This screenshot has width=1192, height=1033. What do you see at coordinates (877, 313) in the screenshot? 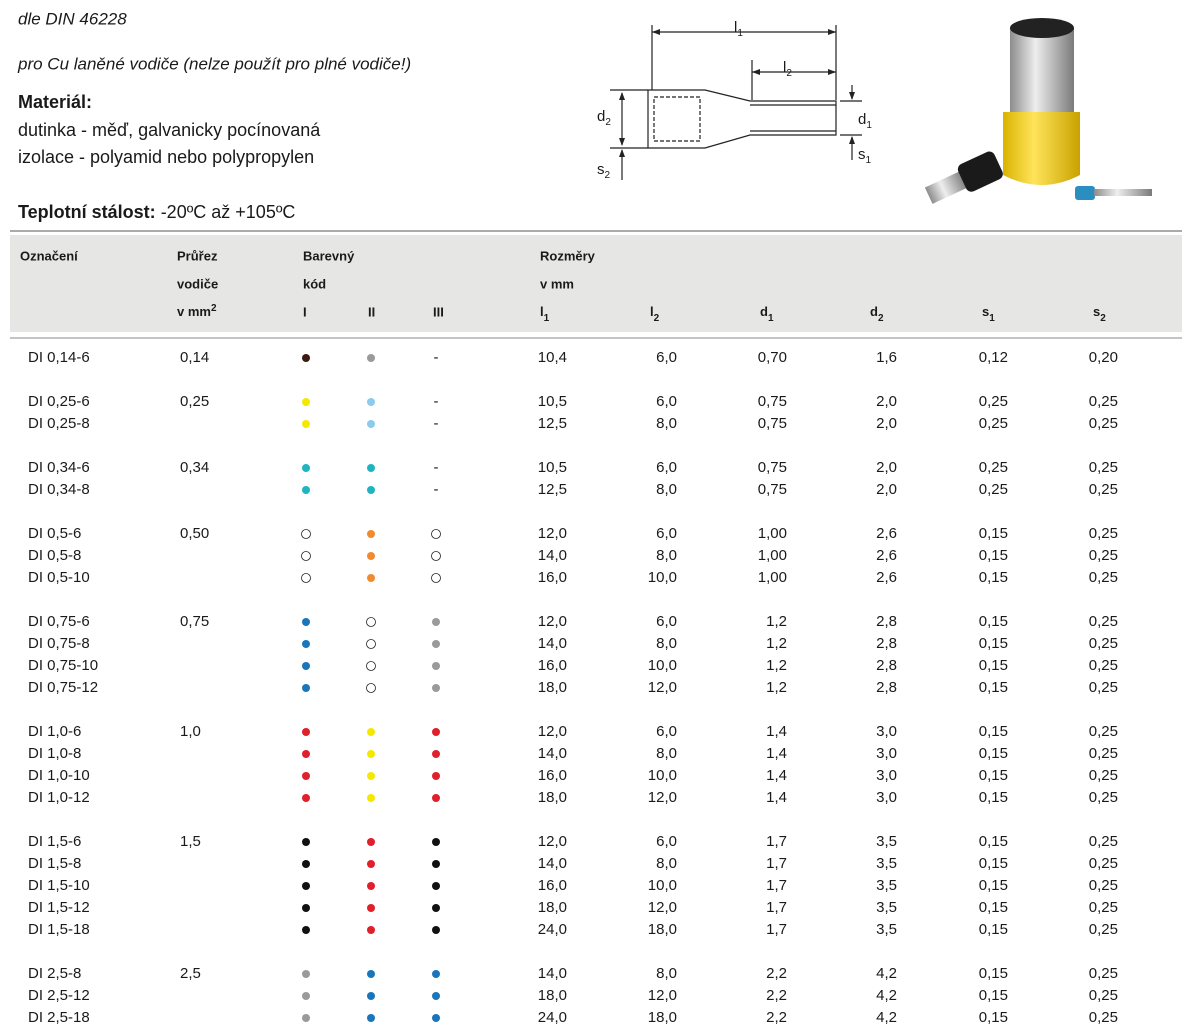
I see `symbol: d2` at bounding box center [877, 313].